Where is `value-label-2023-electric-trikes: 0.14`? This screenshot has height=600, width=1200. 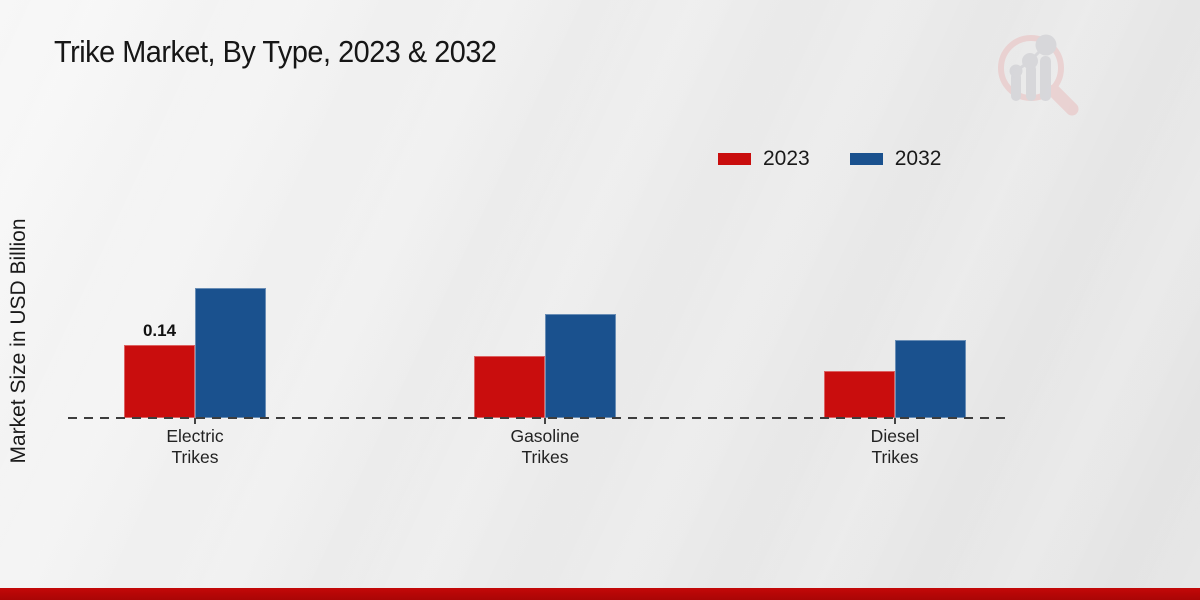 value-label-2023-electric-trikes: 0.14 is located at coordinates (159, 330).